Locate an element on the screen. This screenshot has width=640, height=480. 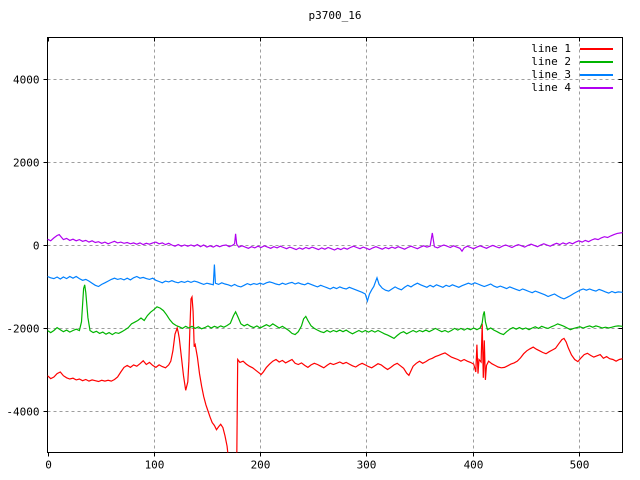
y-tick-label: -2000 is located at coordinates (22, 329).